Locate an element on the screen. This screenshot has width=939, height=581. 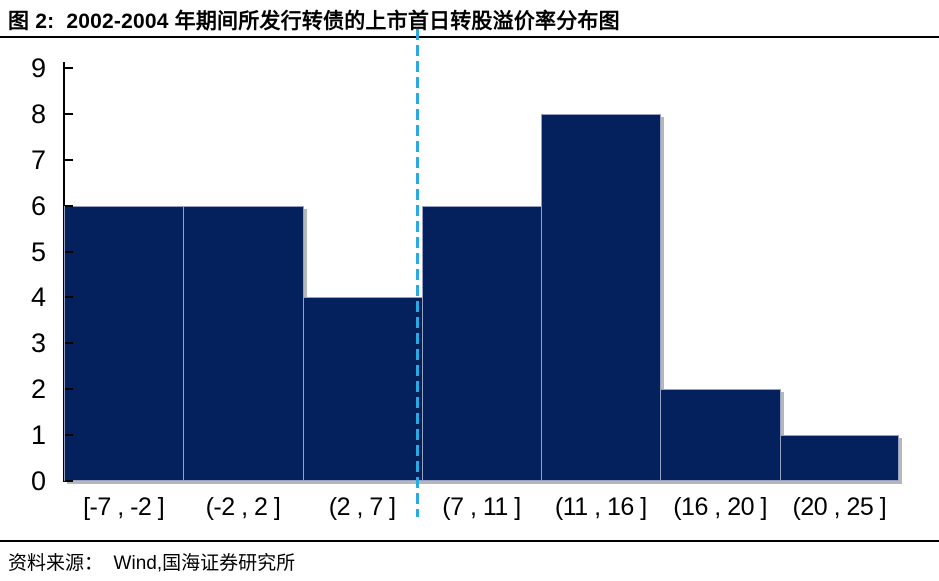
x-tick-label: (11 , 16 ] is located at coordinates (600, 507).